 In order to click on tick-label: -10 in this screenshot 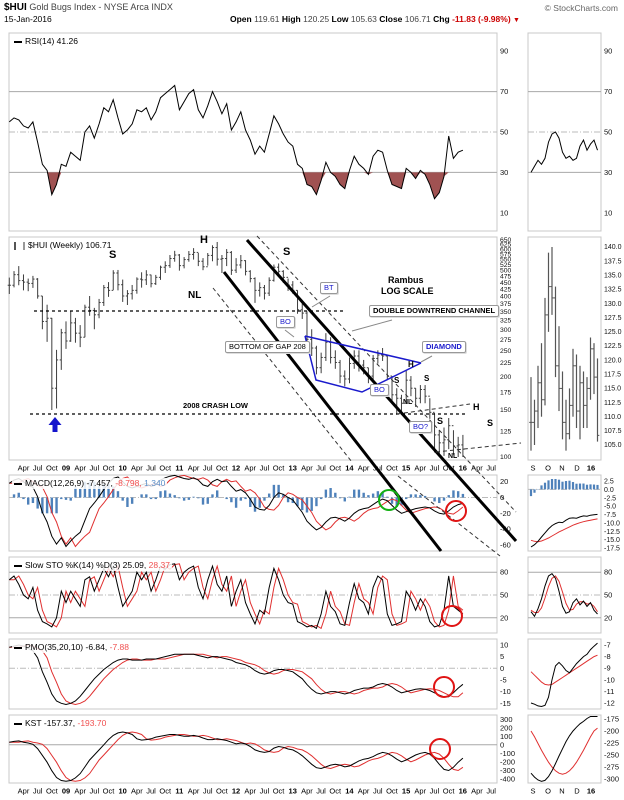, I will do `click(609, 679)`.